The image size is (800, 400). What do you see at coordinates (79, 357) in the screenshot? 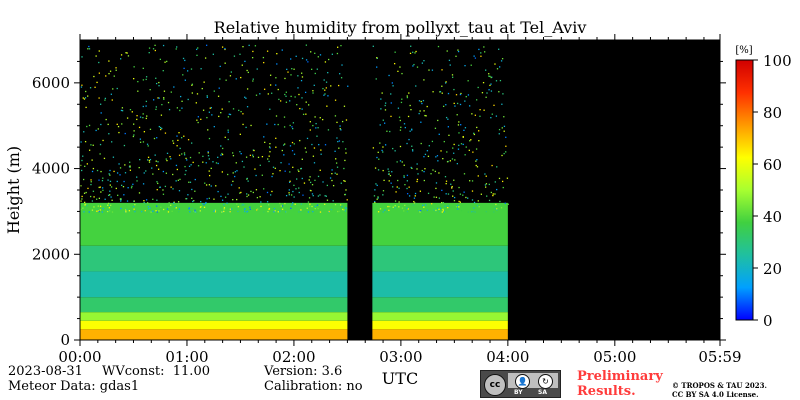
I see `x-tick-label: 00:00` at bounding box center [79, 357].